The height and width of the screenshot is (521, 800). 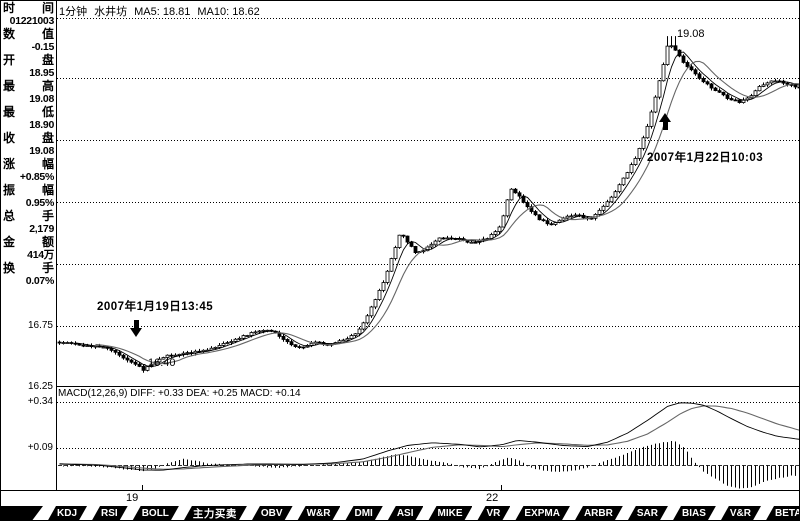 What do you see at coordinates (40, 386) in the screenshot?
I see `y-axis-tick: 16.25` at bounding box center [40, 386].